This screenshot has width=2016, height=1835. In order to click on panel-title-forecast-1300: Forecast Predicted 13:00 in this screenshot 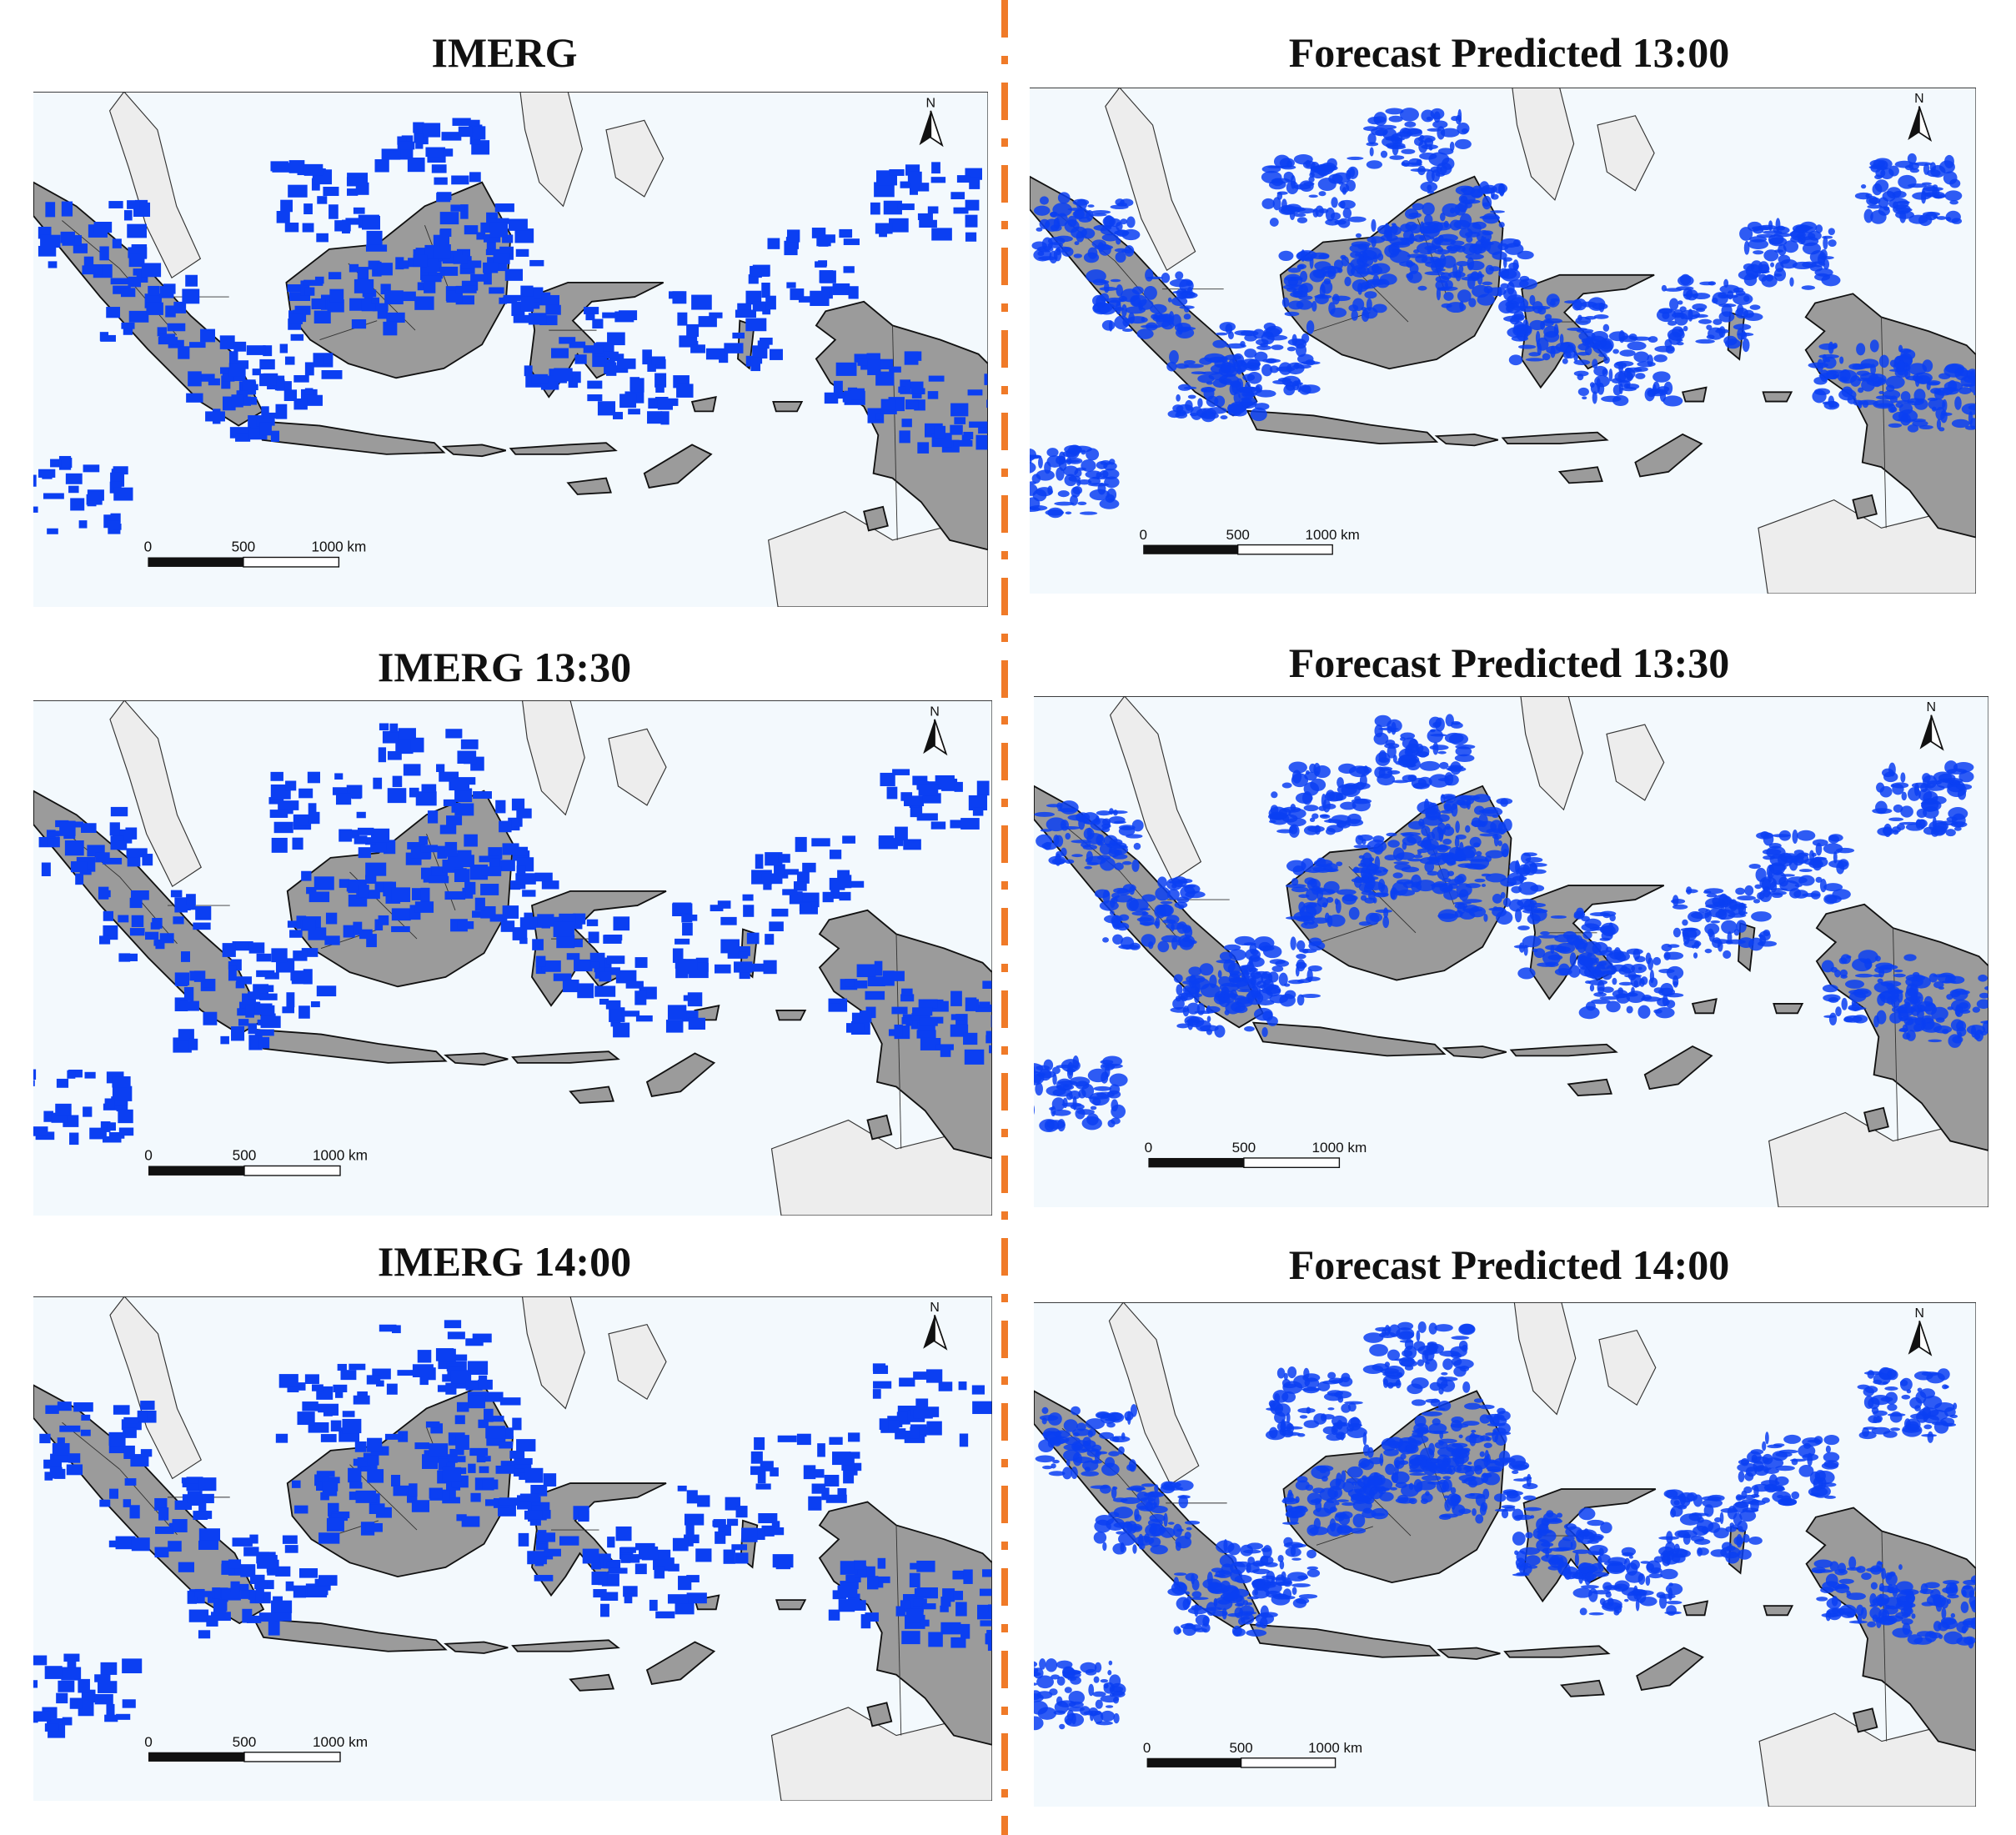, I will do `click(1509, 53)`.